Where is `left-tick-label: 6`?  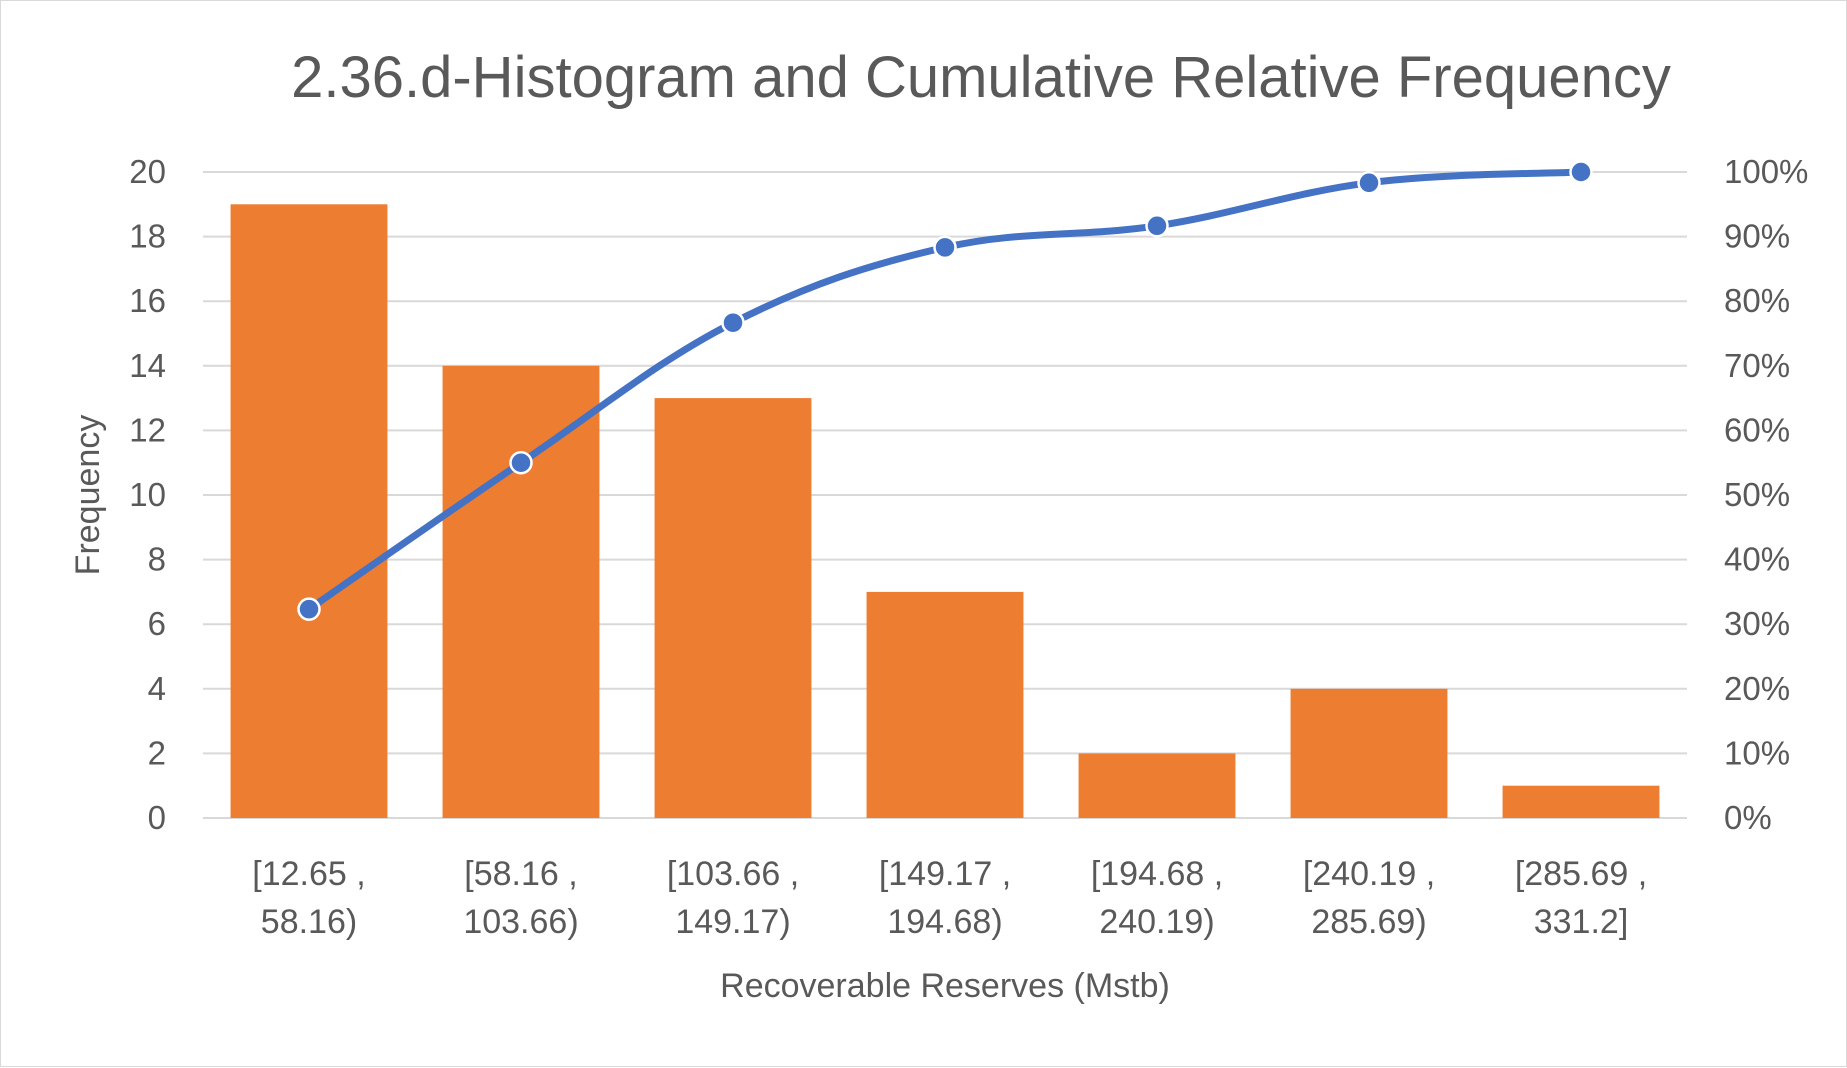 left-tick-label: 6 is located at coordinates (157, 623).